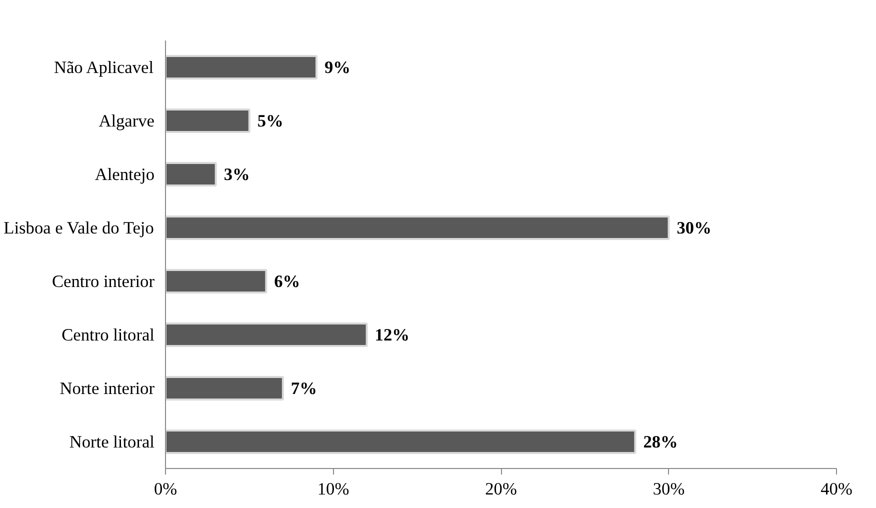 The width and height of the screenshot is (876, 508). I want to click on y-tick-label: Alentejo, so click(124, 174).